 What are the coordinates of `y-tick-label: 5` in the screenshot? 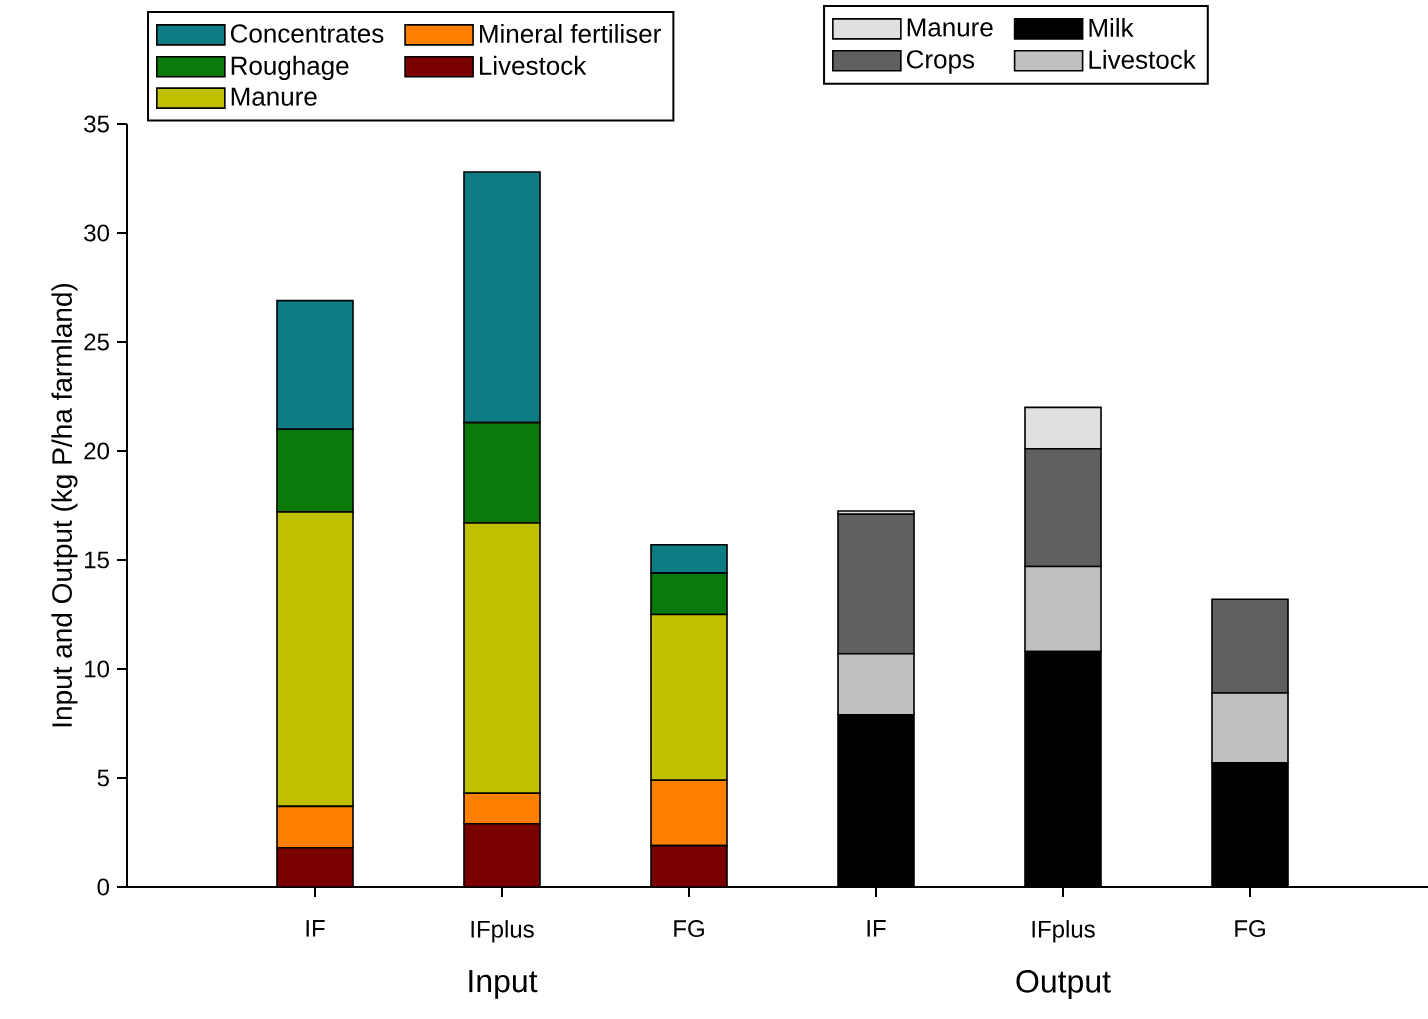 It's located at (103, 778).